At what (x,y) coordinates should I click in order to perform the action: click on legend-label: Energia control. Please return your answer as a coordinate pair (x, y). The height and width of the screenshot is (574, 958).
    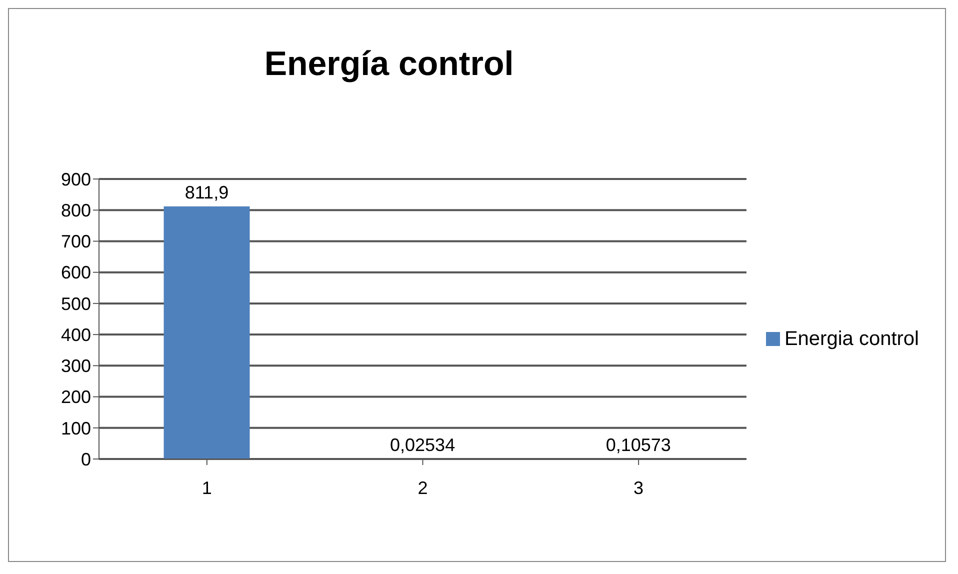
    Looking at the image, I should click on (851, 339).